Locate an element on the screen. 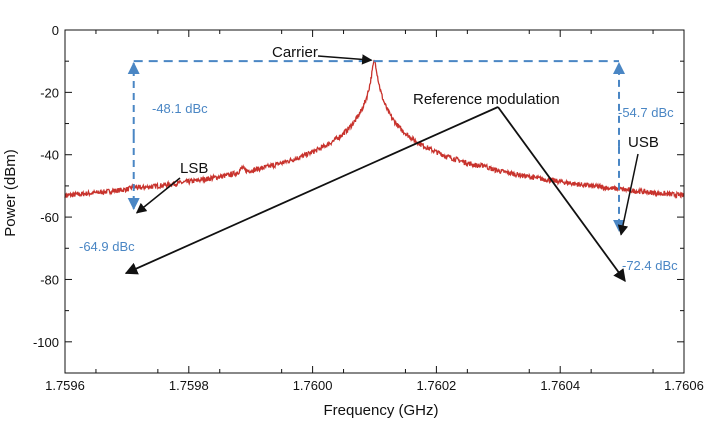 The width and height of the screenshot is (717, 438). reference-modulation-label: Reference modulation is located at coordinates (486, 99).